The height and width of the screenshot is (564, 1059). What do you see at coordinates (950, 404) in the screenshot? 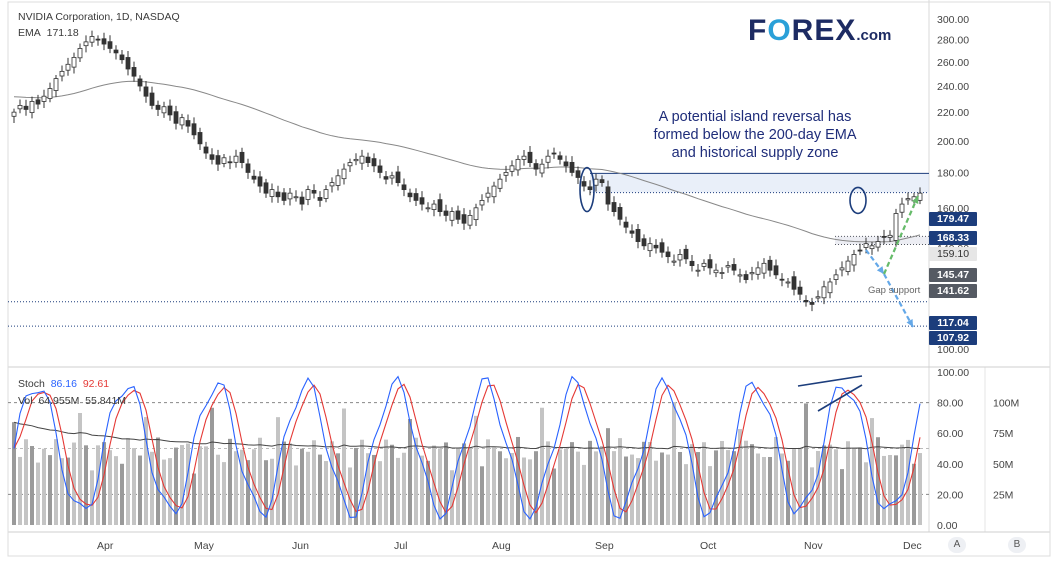
I see `stoch-tick-label: 80.00` at bounding box center [950, 404].